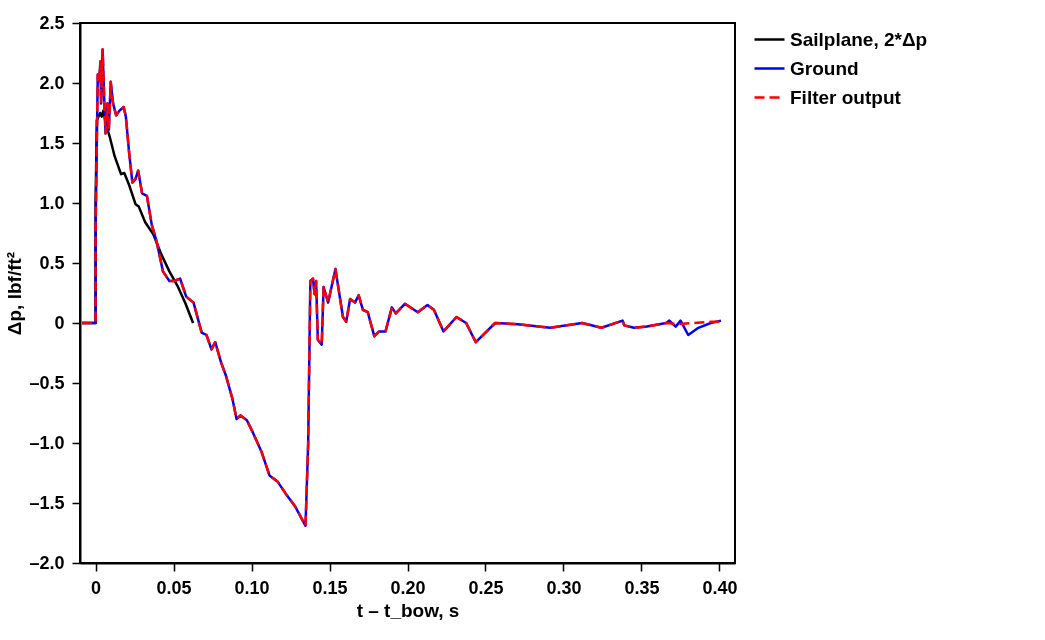  I want to click on y-tick-label: –1.0, so click(47, 442).